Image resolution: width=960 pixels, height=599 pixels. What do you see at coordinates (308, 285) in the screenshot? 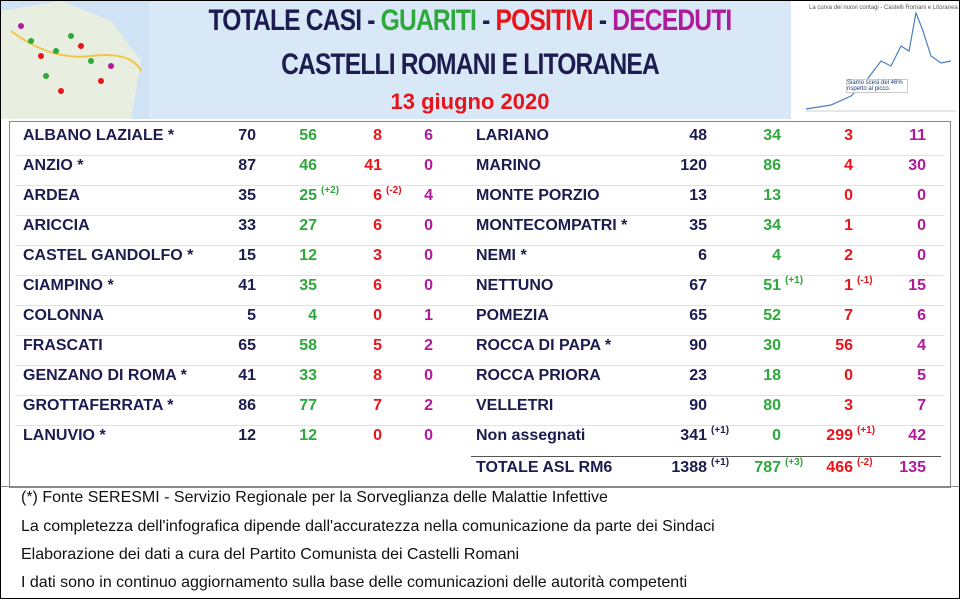
I see `cell-recovered: 35` at bounding box center [308, 285].